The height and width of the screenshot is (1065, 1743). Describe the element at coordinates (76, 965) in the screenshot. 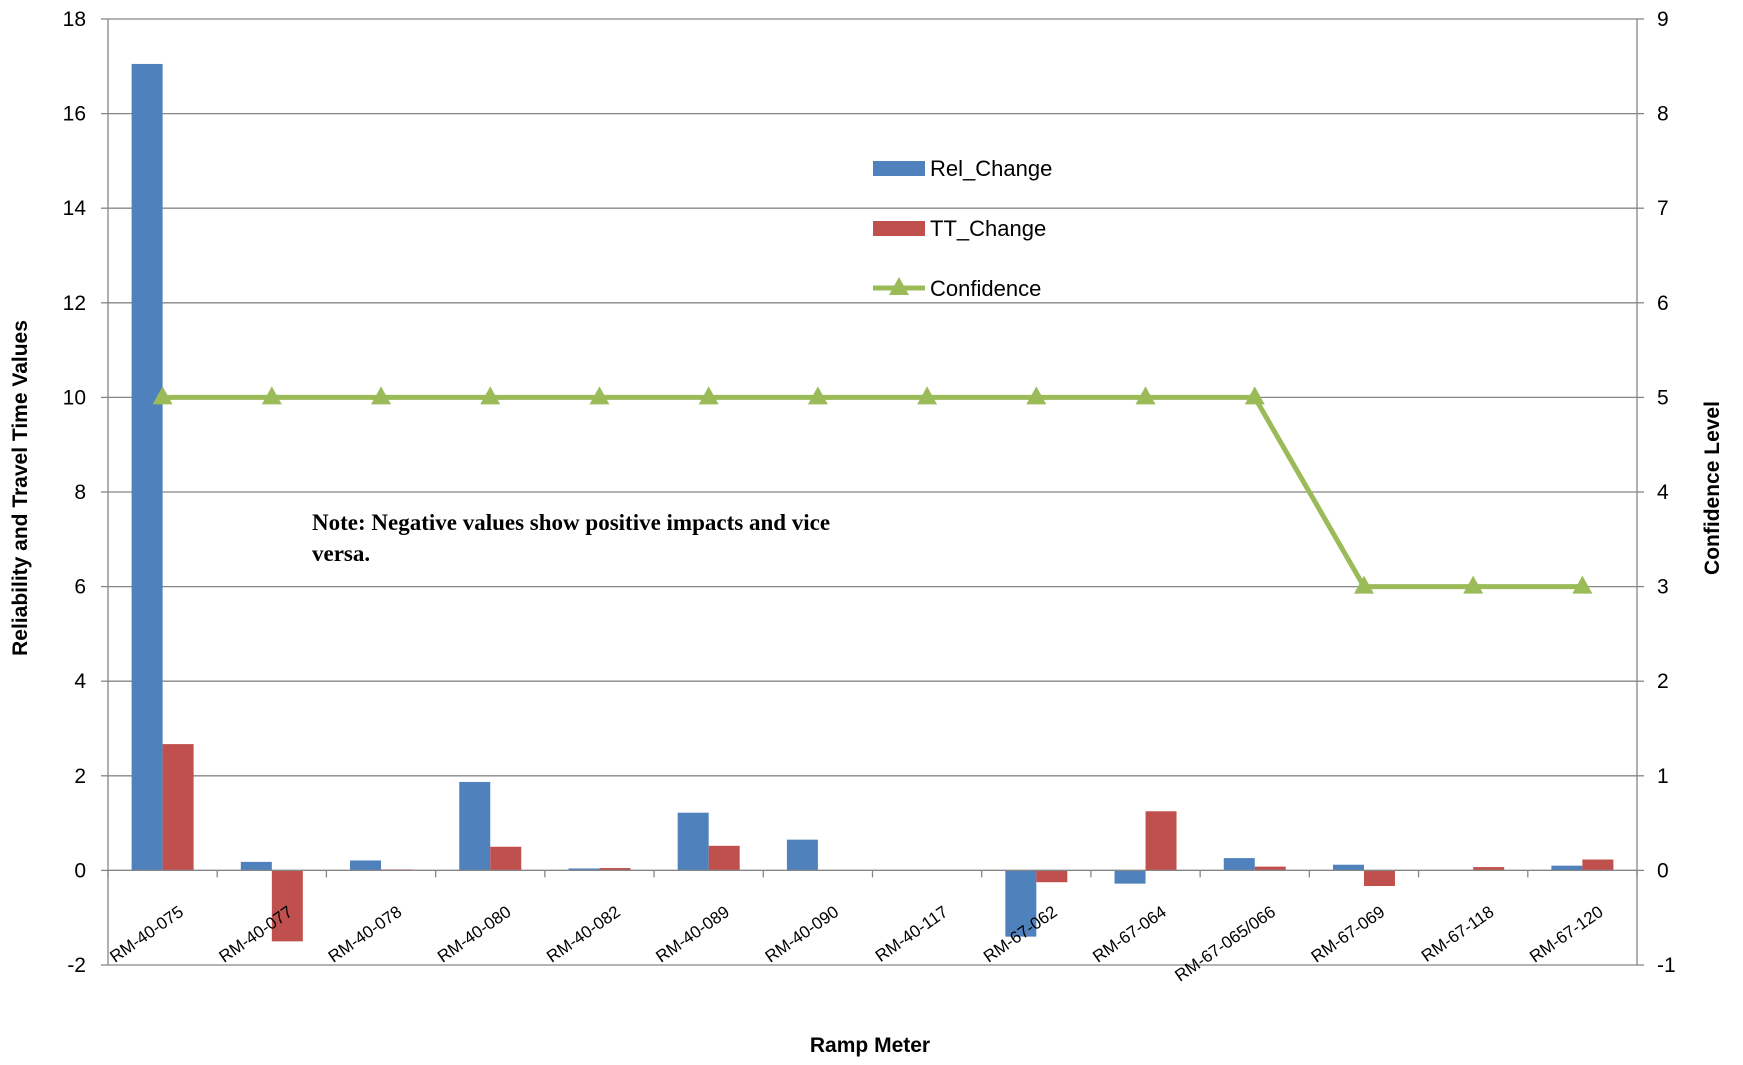

I see `y-tick-label: -2` at that location.